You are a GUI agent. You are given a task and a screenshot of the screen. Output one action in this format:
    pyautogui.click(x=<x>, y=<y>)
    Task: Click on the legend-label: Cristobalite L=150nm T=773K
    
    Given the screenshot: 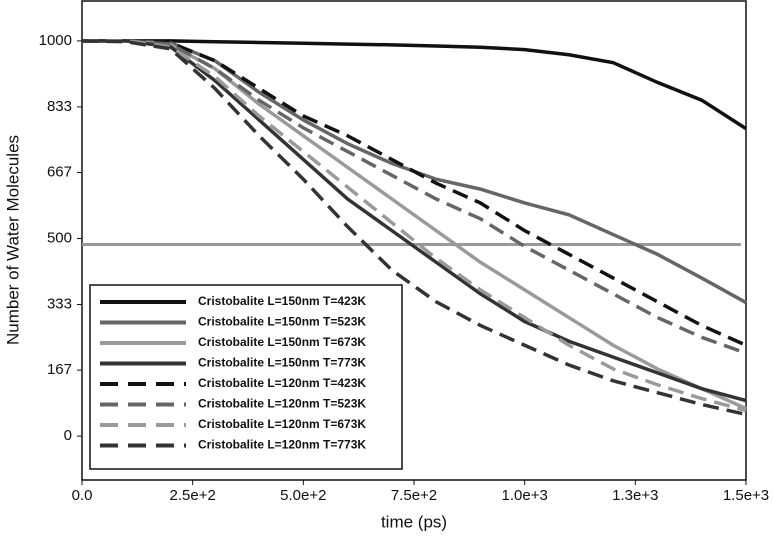 What is the action you would take?
    pyautogui.click(x=282, y=363)
    